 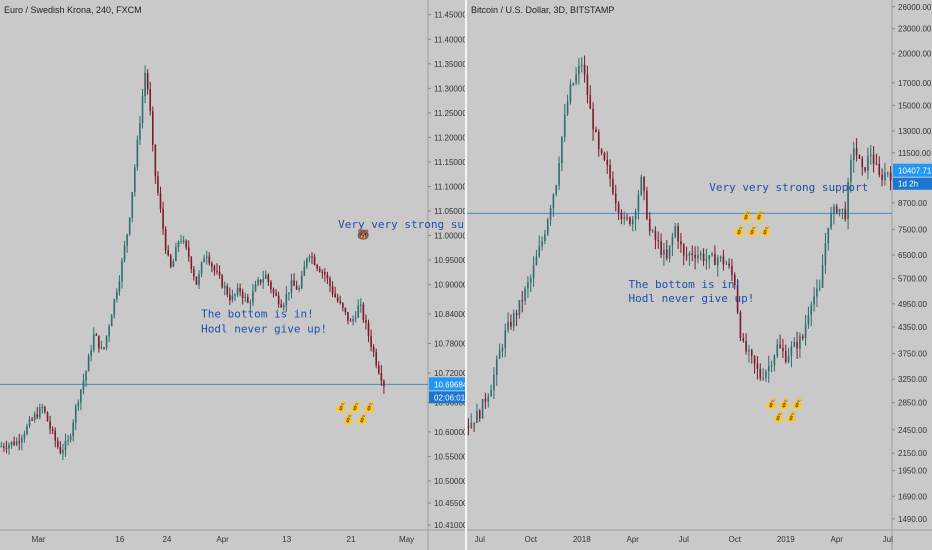 What do you see at coordinates (119, 539) in the screenshot?
I see `x-tick-label: 16` at bounding box center [119, 539].